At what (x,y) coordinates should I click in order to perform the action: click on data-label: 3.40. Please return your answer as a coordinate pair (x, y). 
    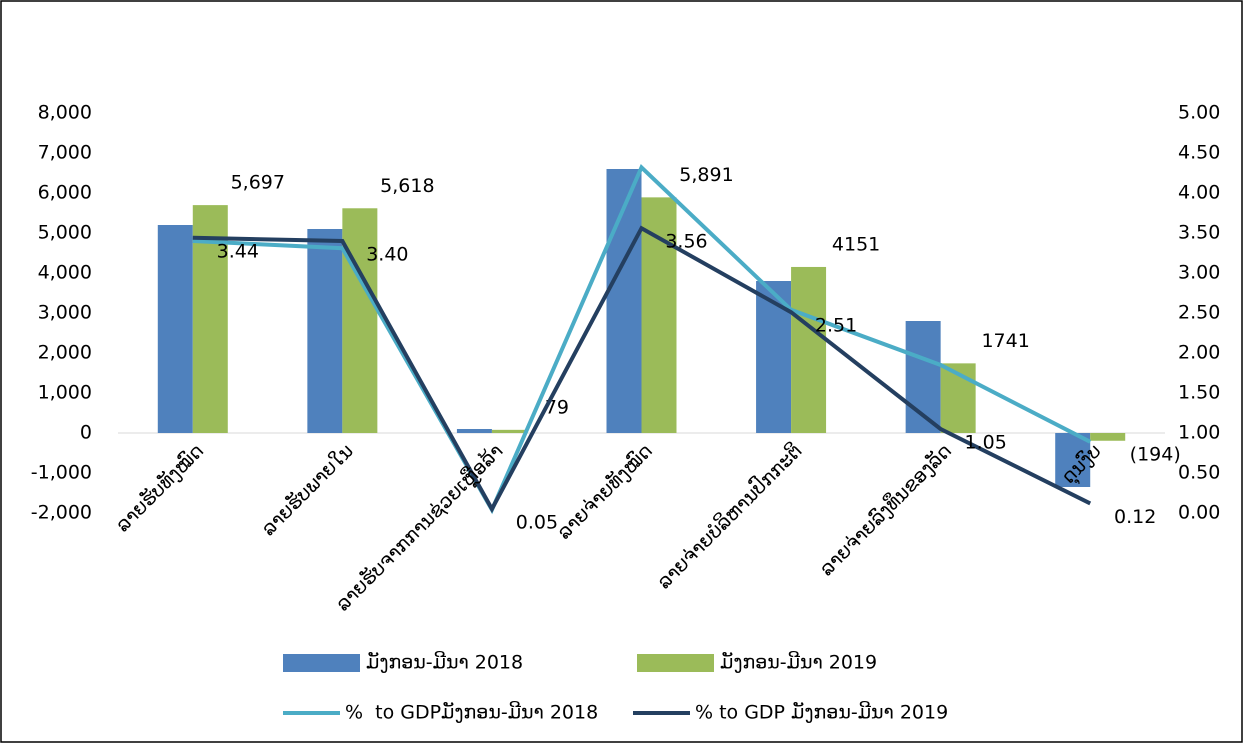
    Looking at the image, I should click on (387, 255).